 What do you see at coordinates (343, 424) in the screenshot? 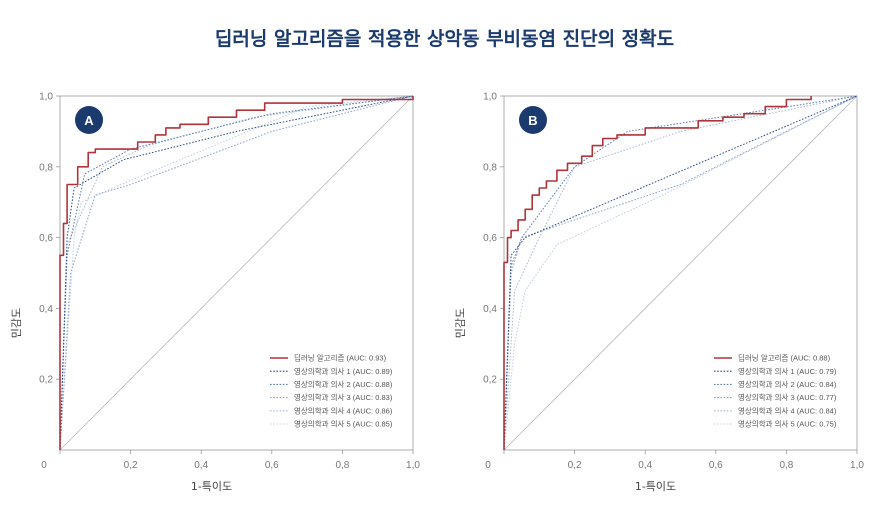
I see `legend-label: 영상의학과 의사 5 (AUC: 0.85)` at bounding box center [343, 424].